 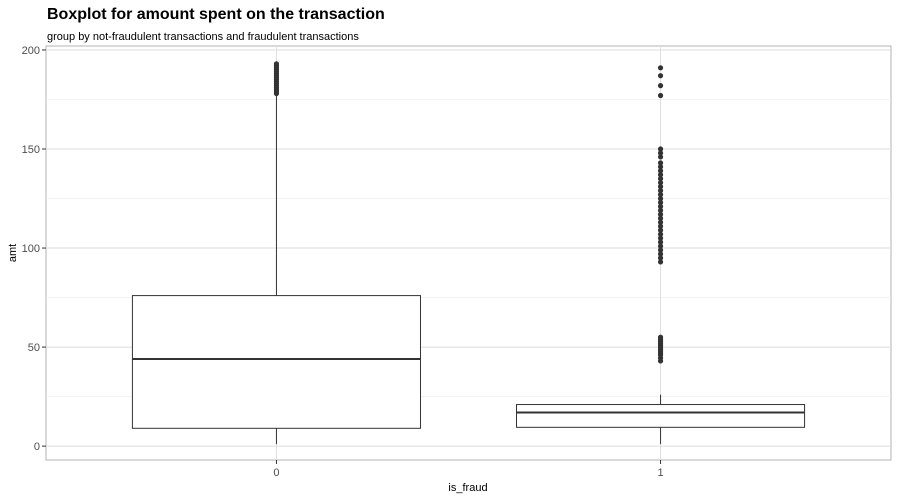 I want to click on y-tick-label: 50, so click(x=34, y=348).